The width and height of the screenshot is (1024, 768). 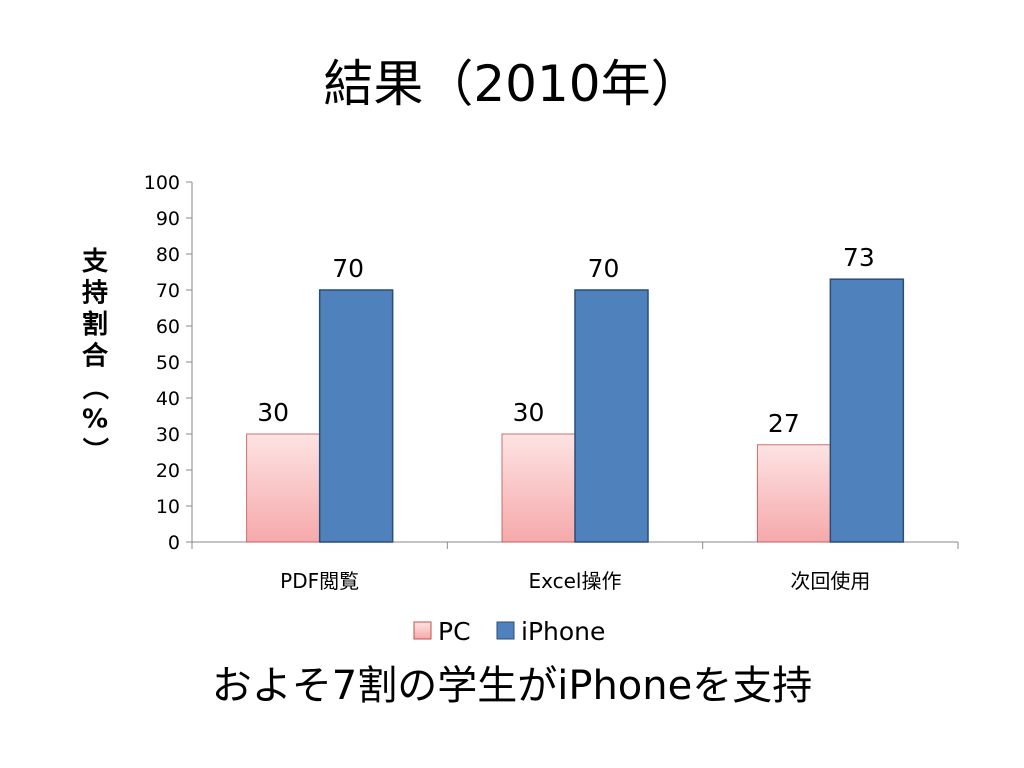 I want to click on y-tick-label: 50, so click(x=168, y=363).